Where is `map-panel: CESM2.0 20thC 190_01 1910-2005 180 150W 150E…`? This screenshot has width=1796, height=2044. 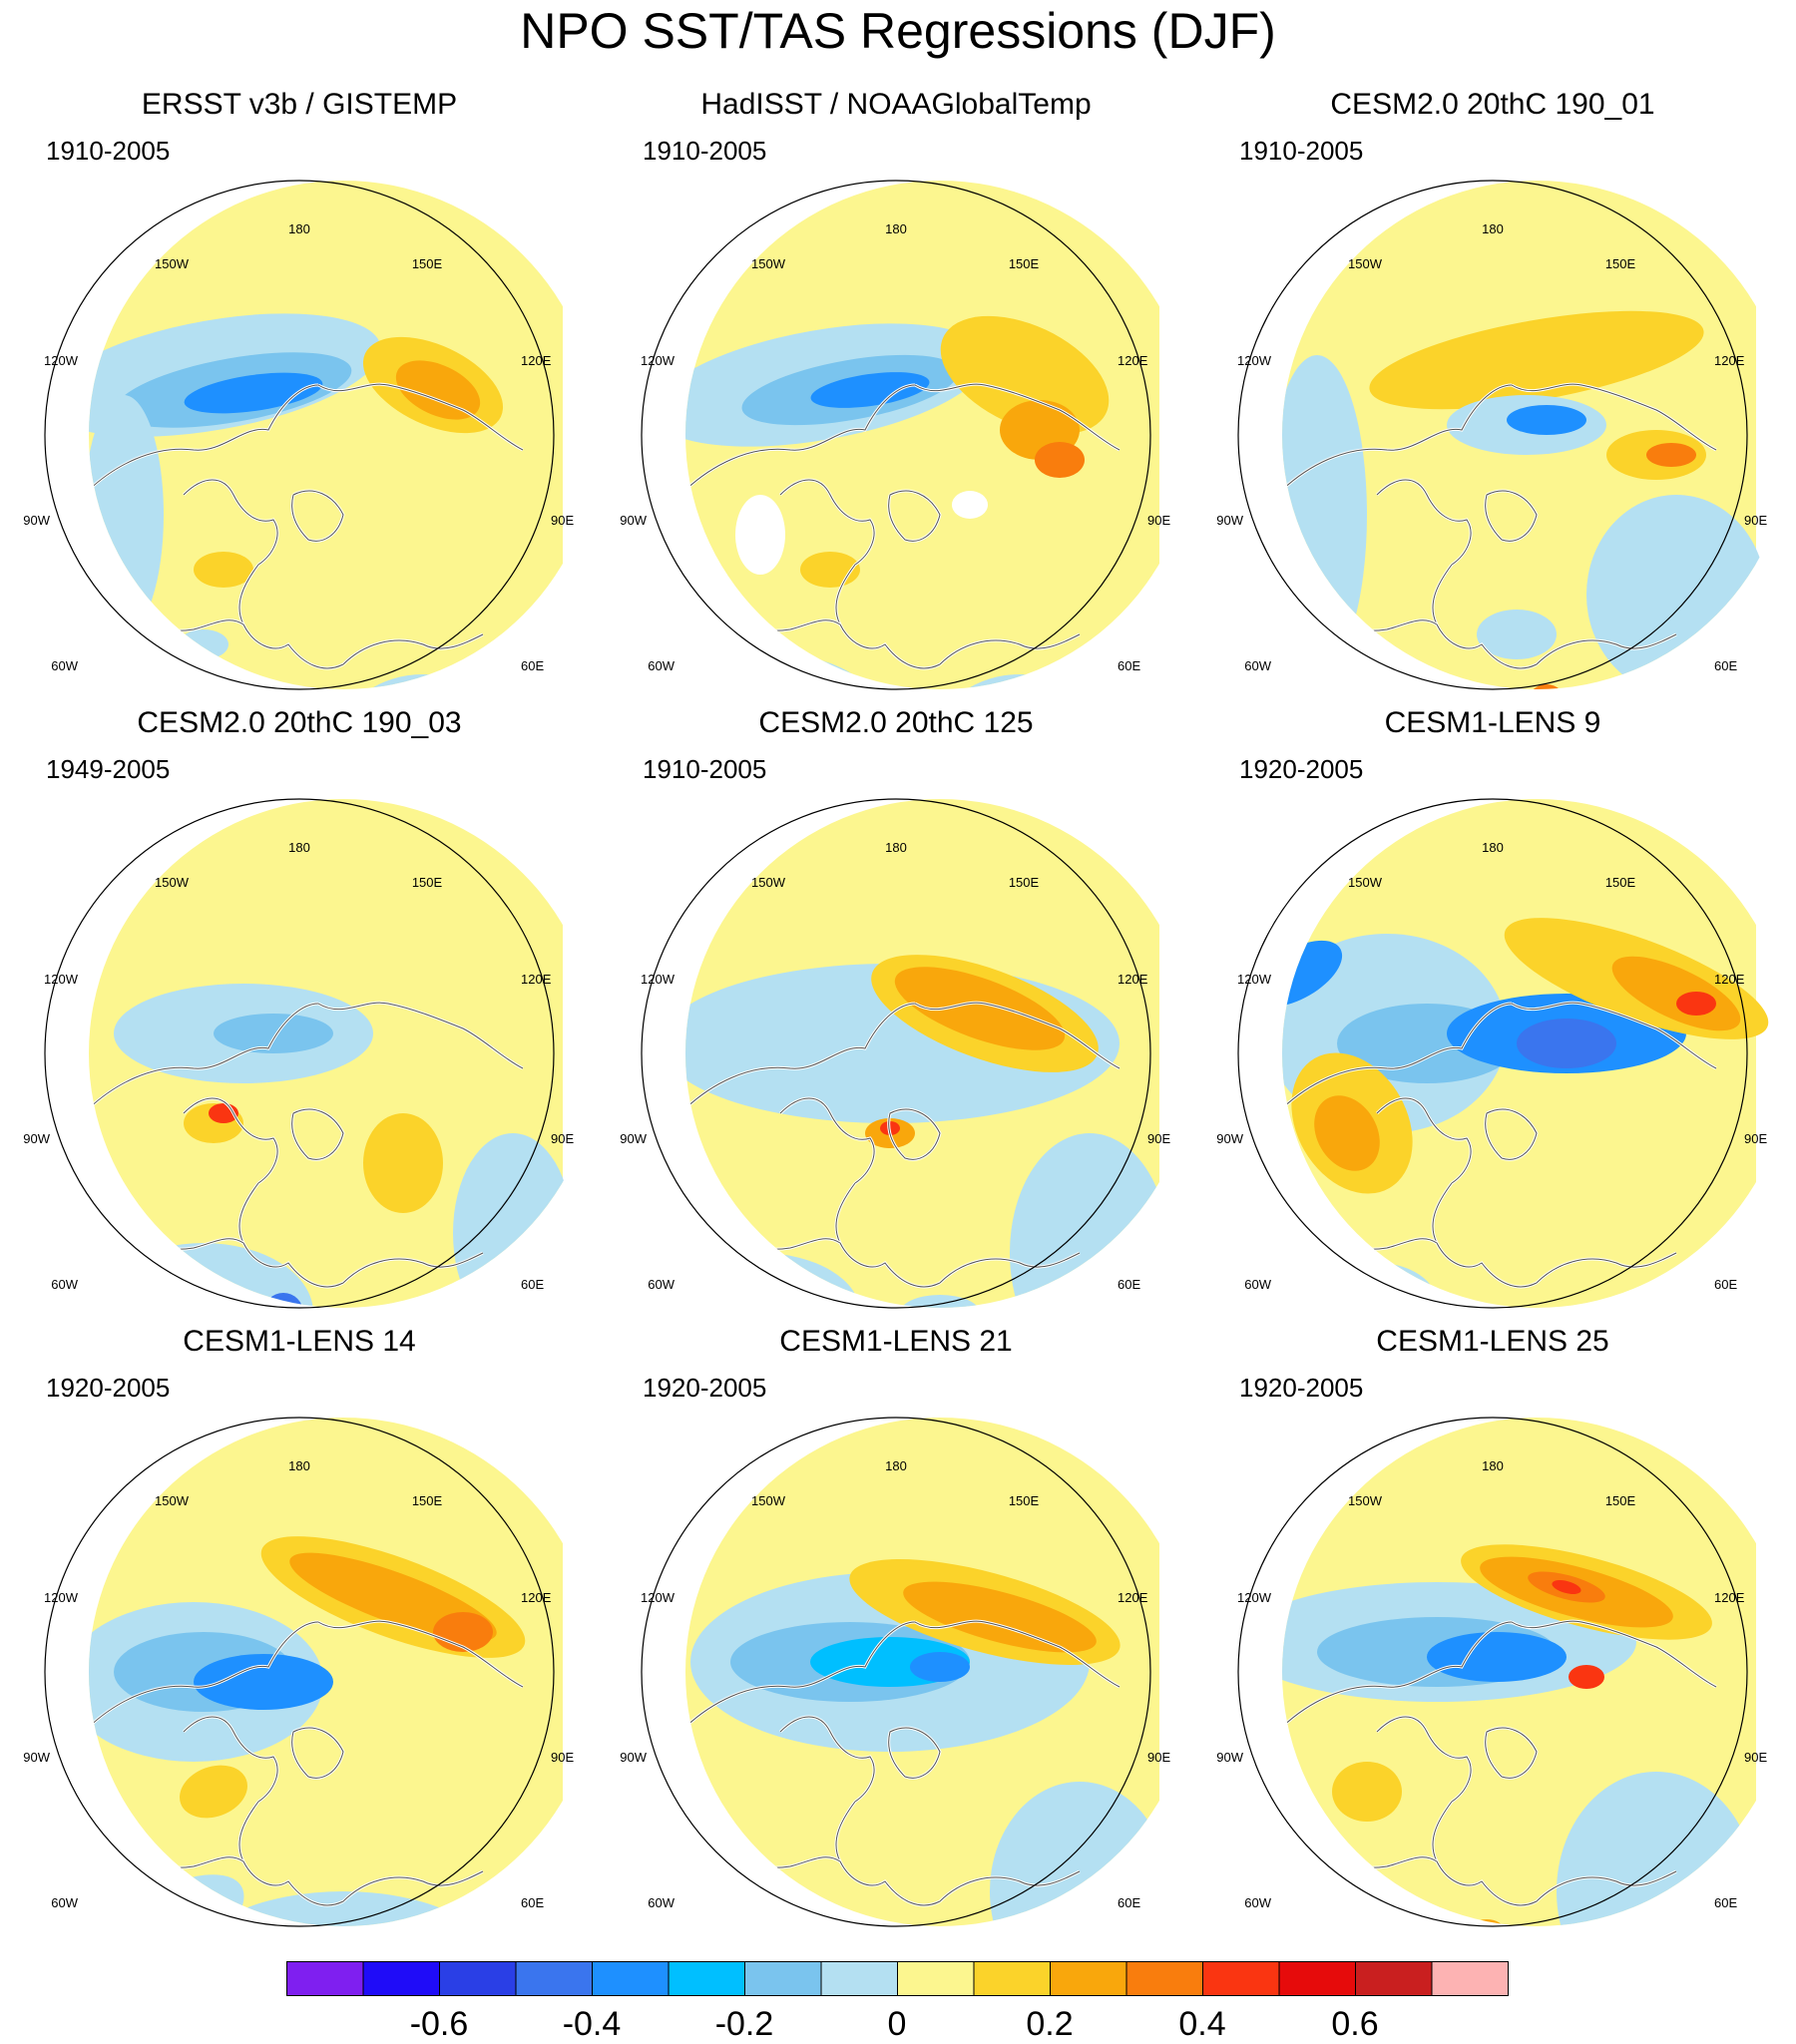
map-panel: CESM2.0 20thC 190_01 1910-2005 180 150W 150E… is located at coordinates (1492, 397).